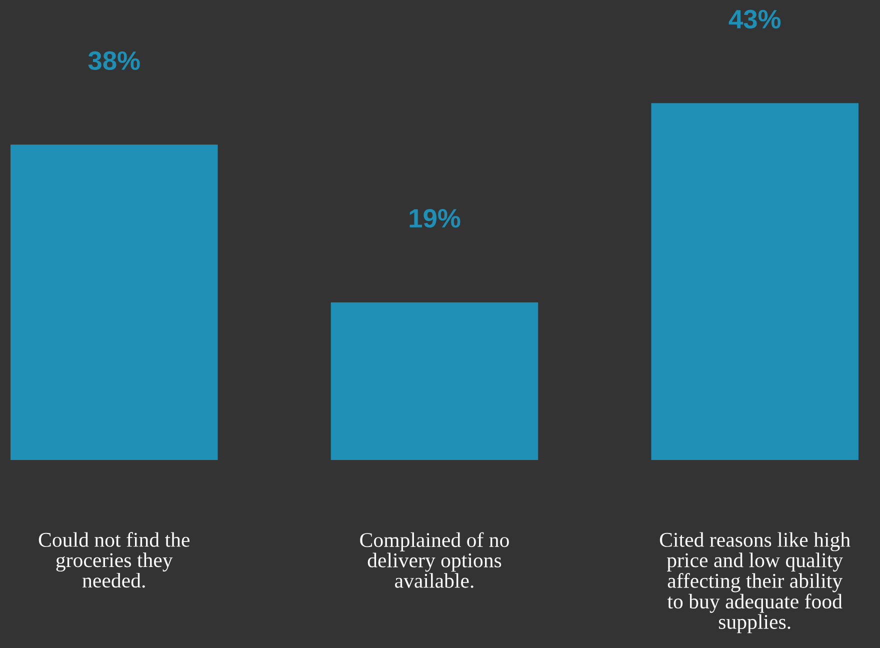 This screenshot has width=880, height=648. I want to click on data-label: 43%, so click(754, 19).